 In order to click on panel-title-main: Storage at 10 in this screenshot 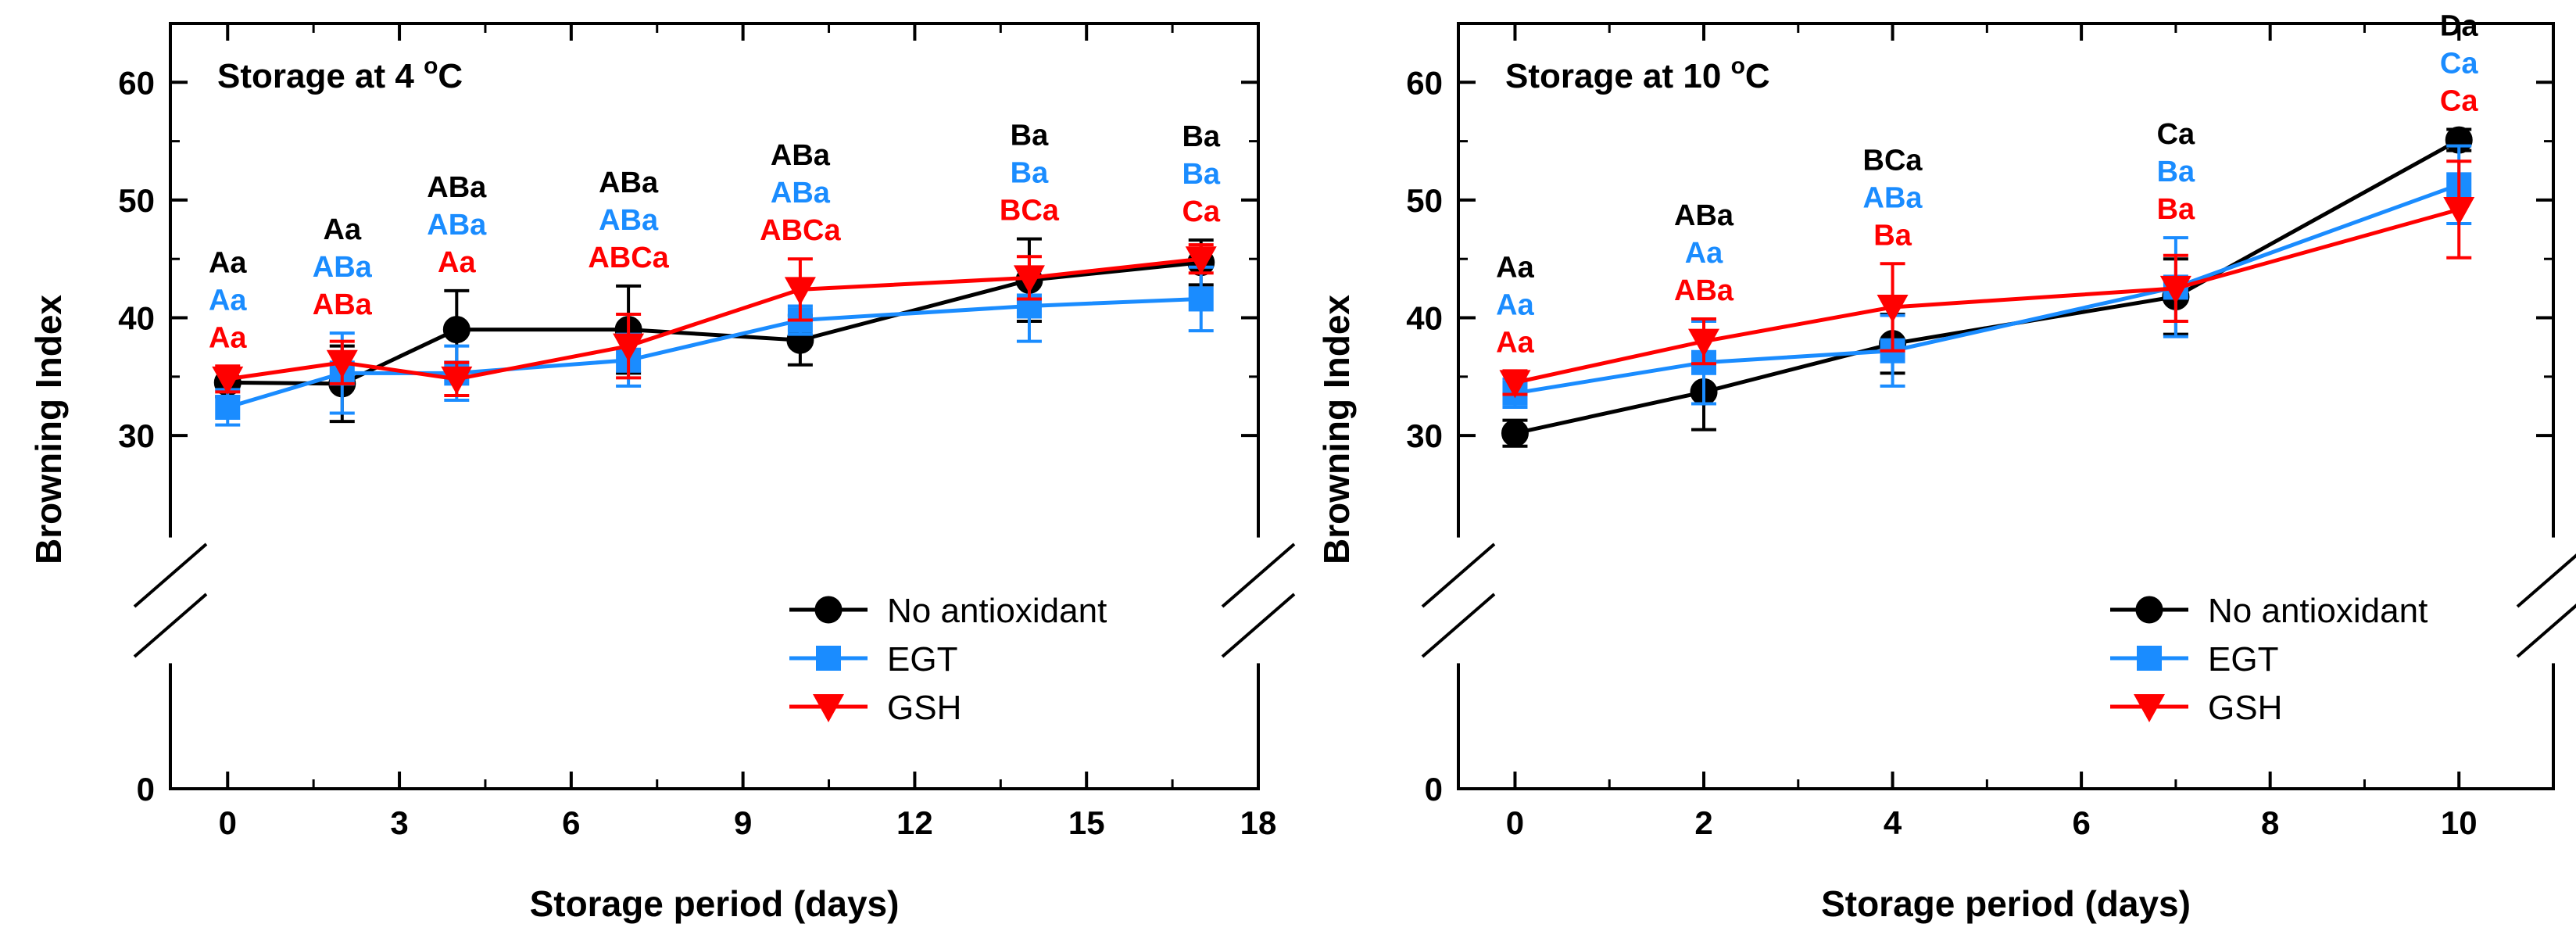, I will do `click(1618, 76)`.